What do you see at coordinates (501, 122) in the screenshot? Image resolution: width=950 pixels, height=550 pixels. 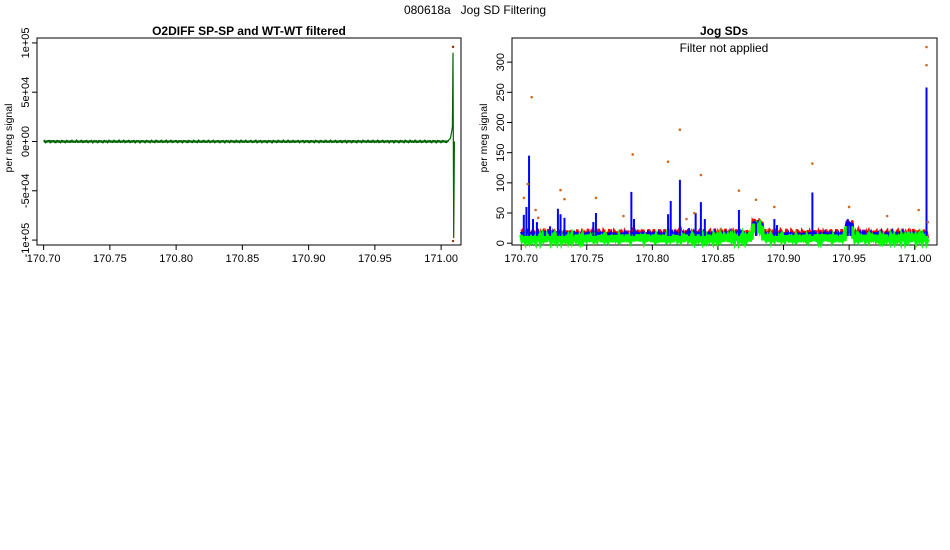 I see `y-tick-label: 200` at bounding box center [501, 122].